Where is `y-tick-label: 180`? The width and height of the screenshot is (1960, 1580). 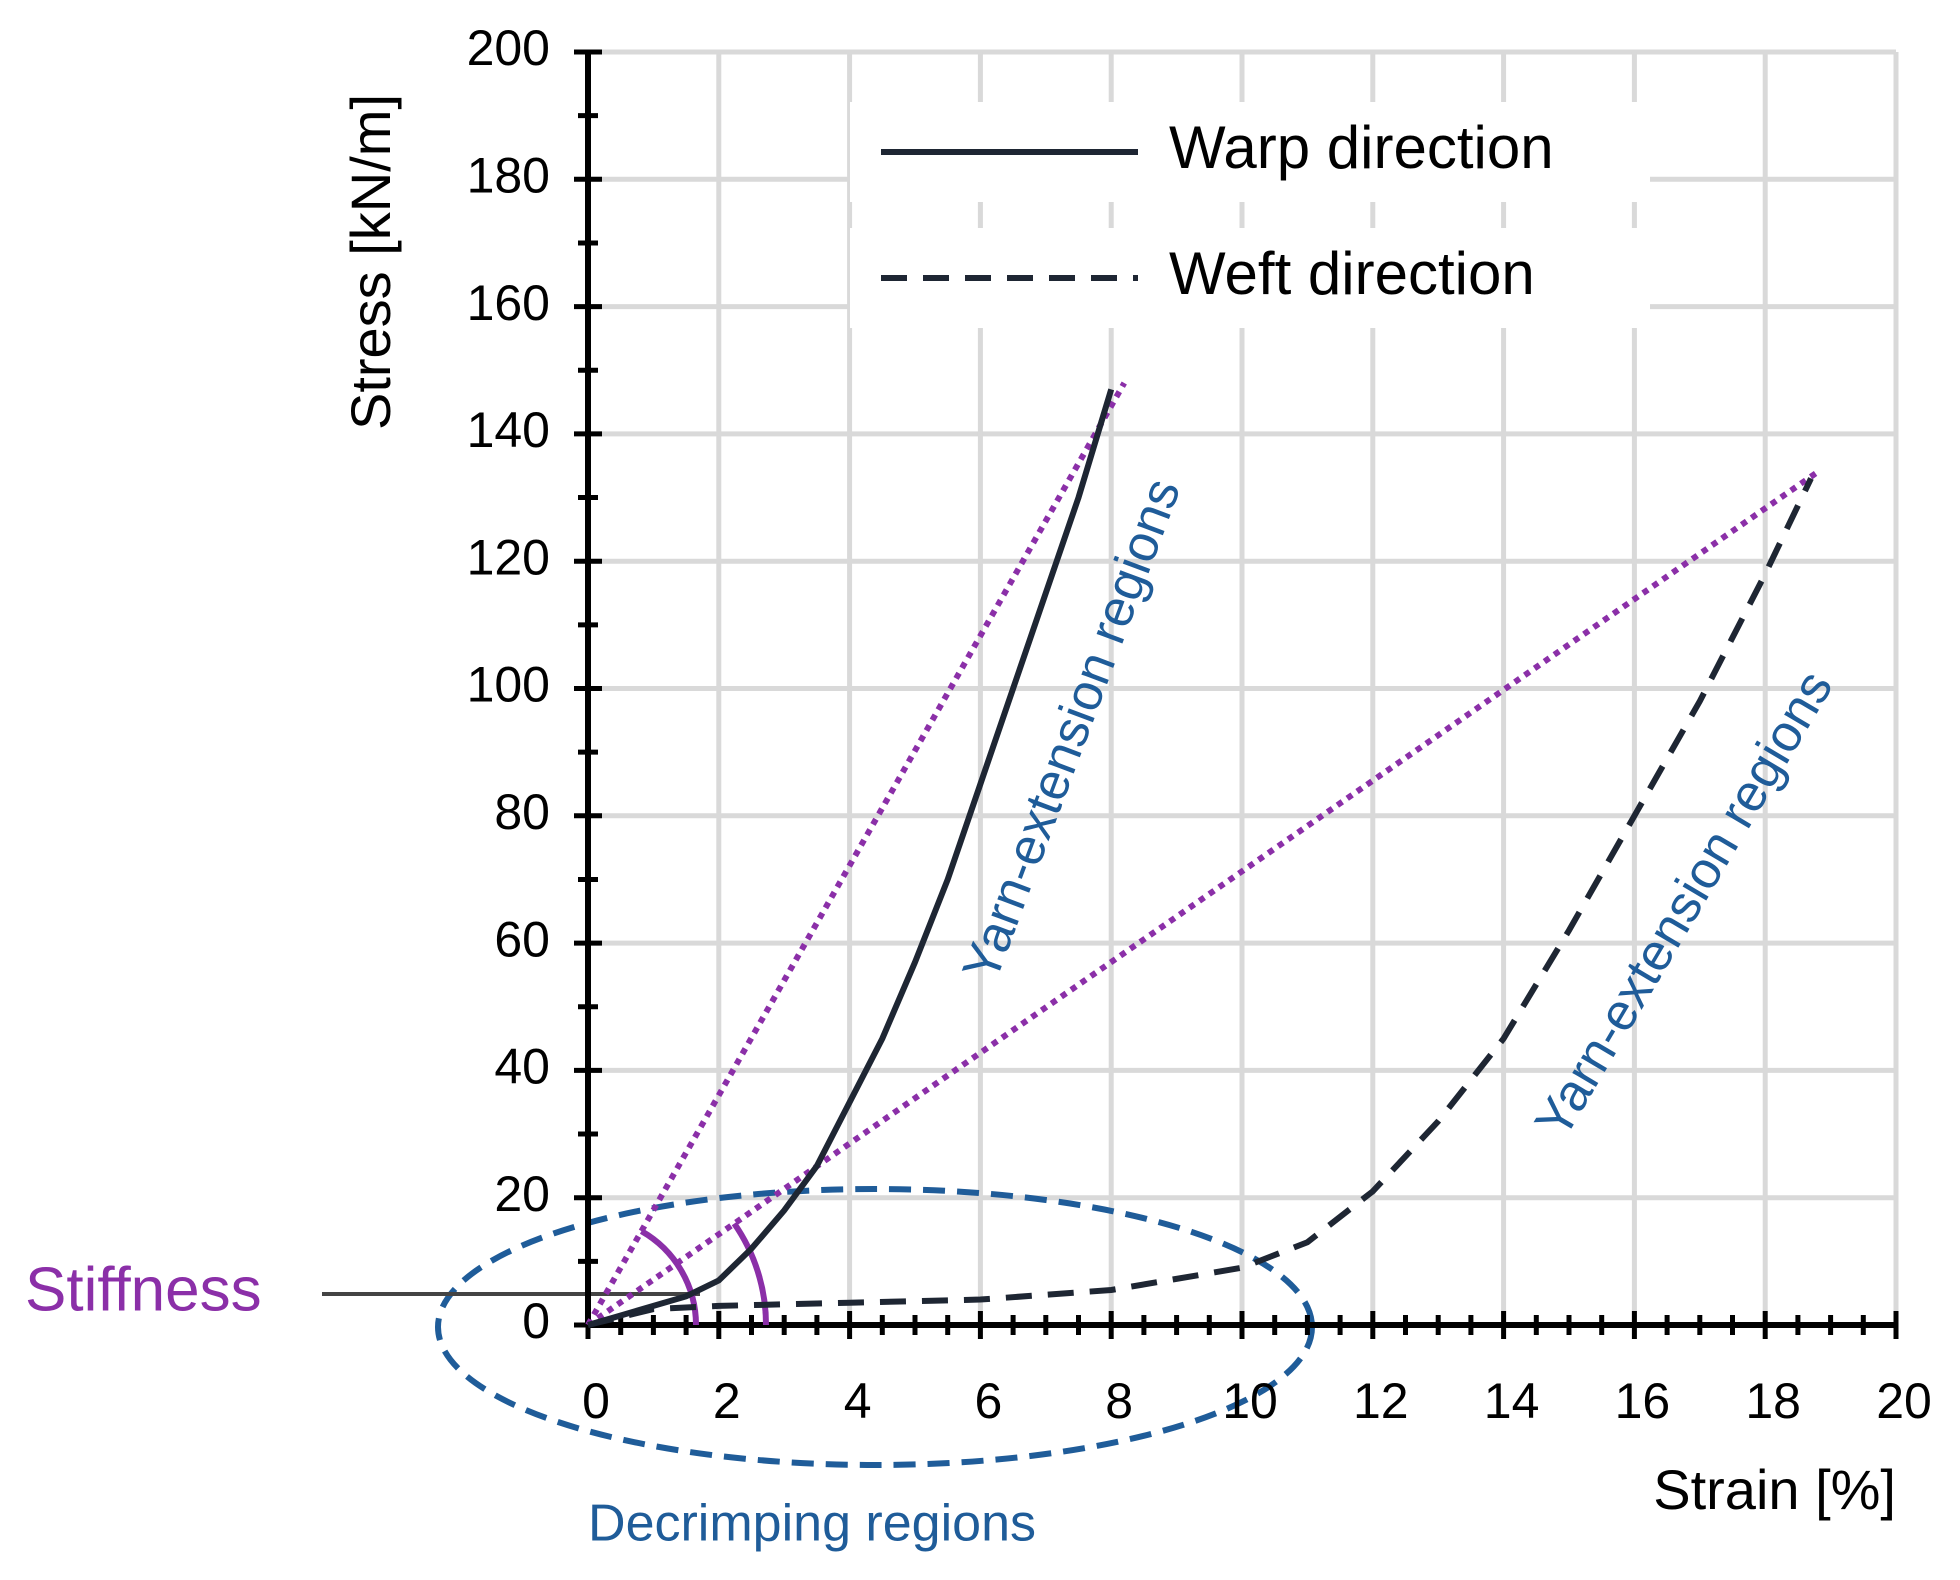
y-tick-label: 180 is located at coordinates (508, 176).